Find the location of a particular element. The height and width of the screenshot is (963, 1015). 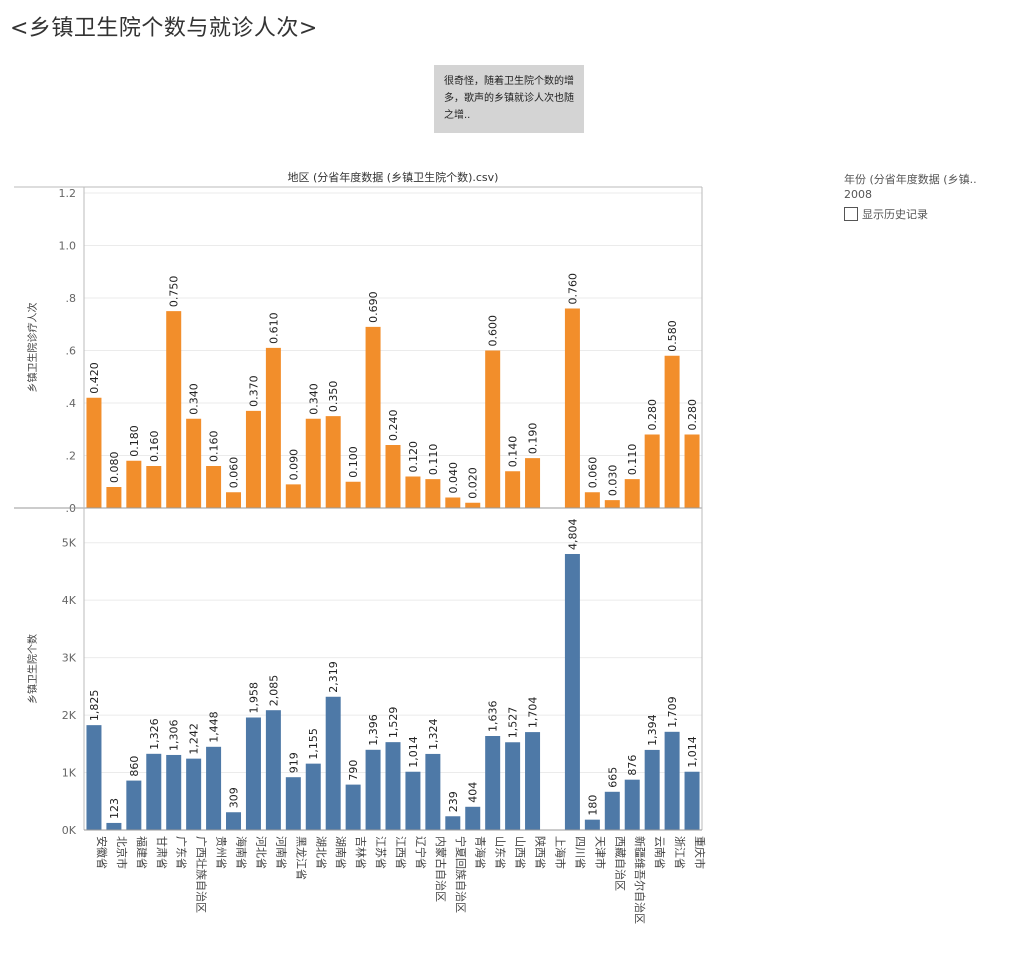

x-tick-label: 湖南省 is located at coordinates (340, 852).